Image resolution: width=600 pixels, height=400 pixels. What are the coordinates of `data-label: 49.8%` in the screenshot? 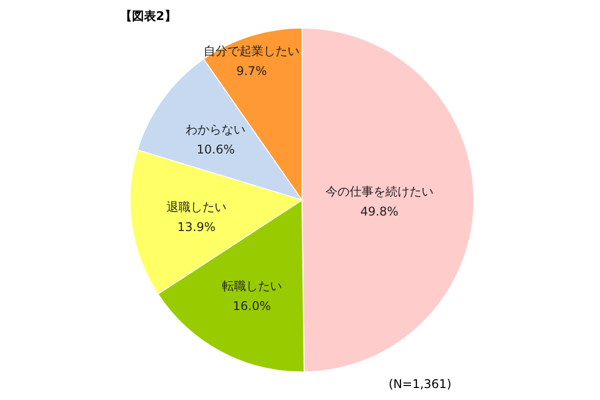 It's located at (379, 211).